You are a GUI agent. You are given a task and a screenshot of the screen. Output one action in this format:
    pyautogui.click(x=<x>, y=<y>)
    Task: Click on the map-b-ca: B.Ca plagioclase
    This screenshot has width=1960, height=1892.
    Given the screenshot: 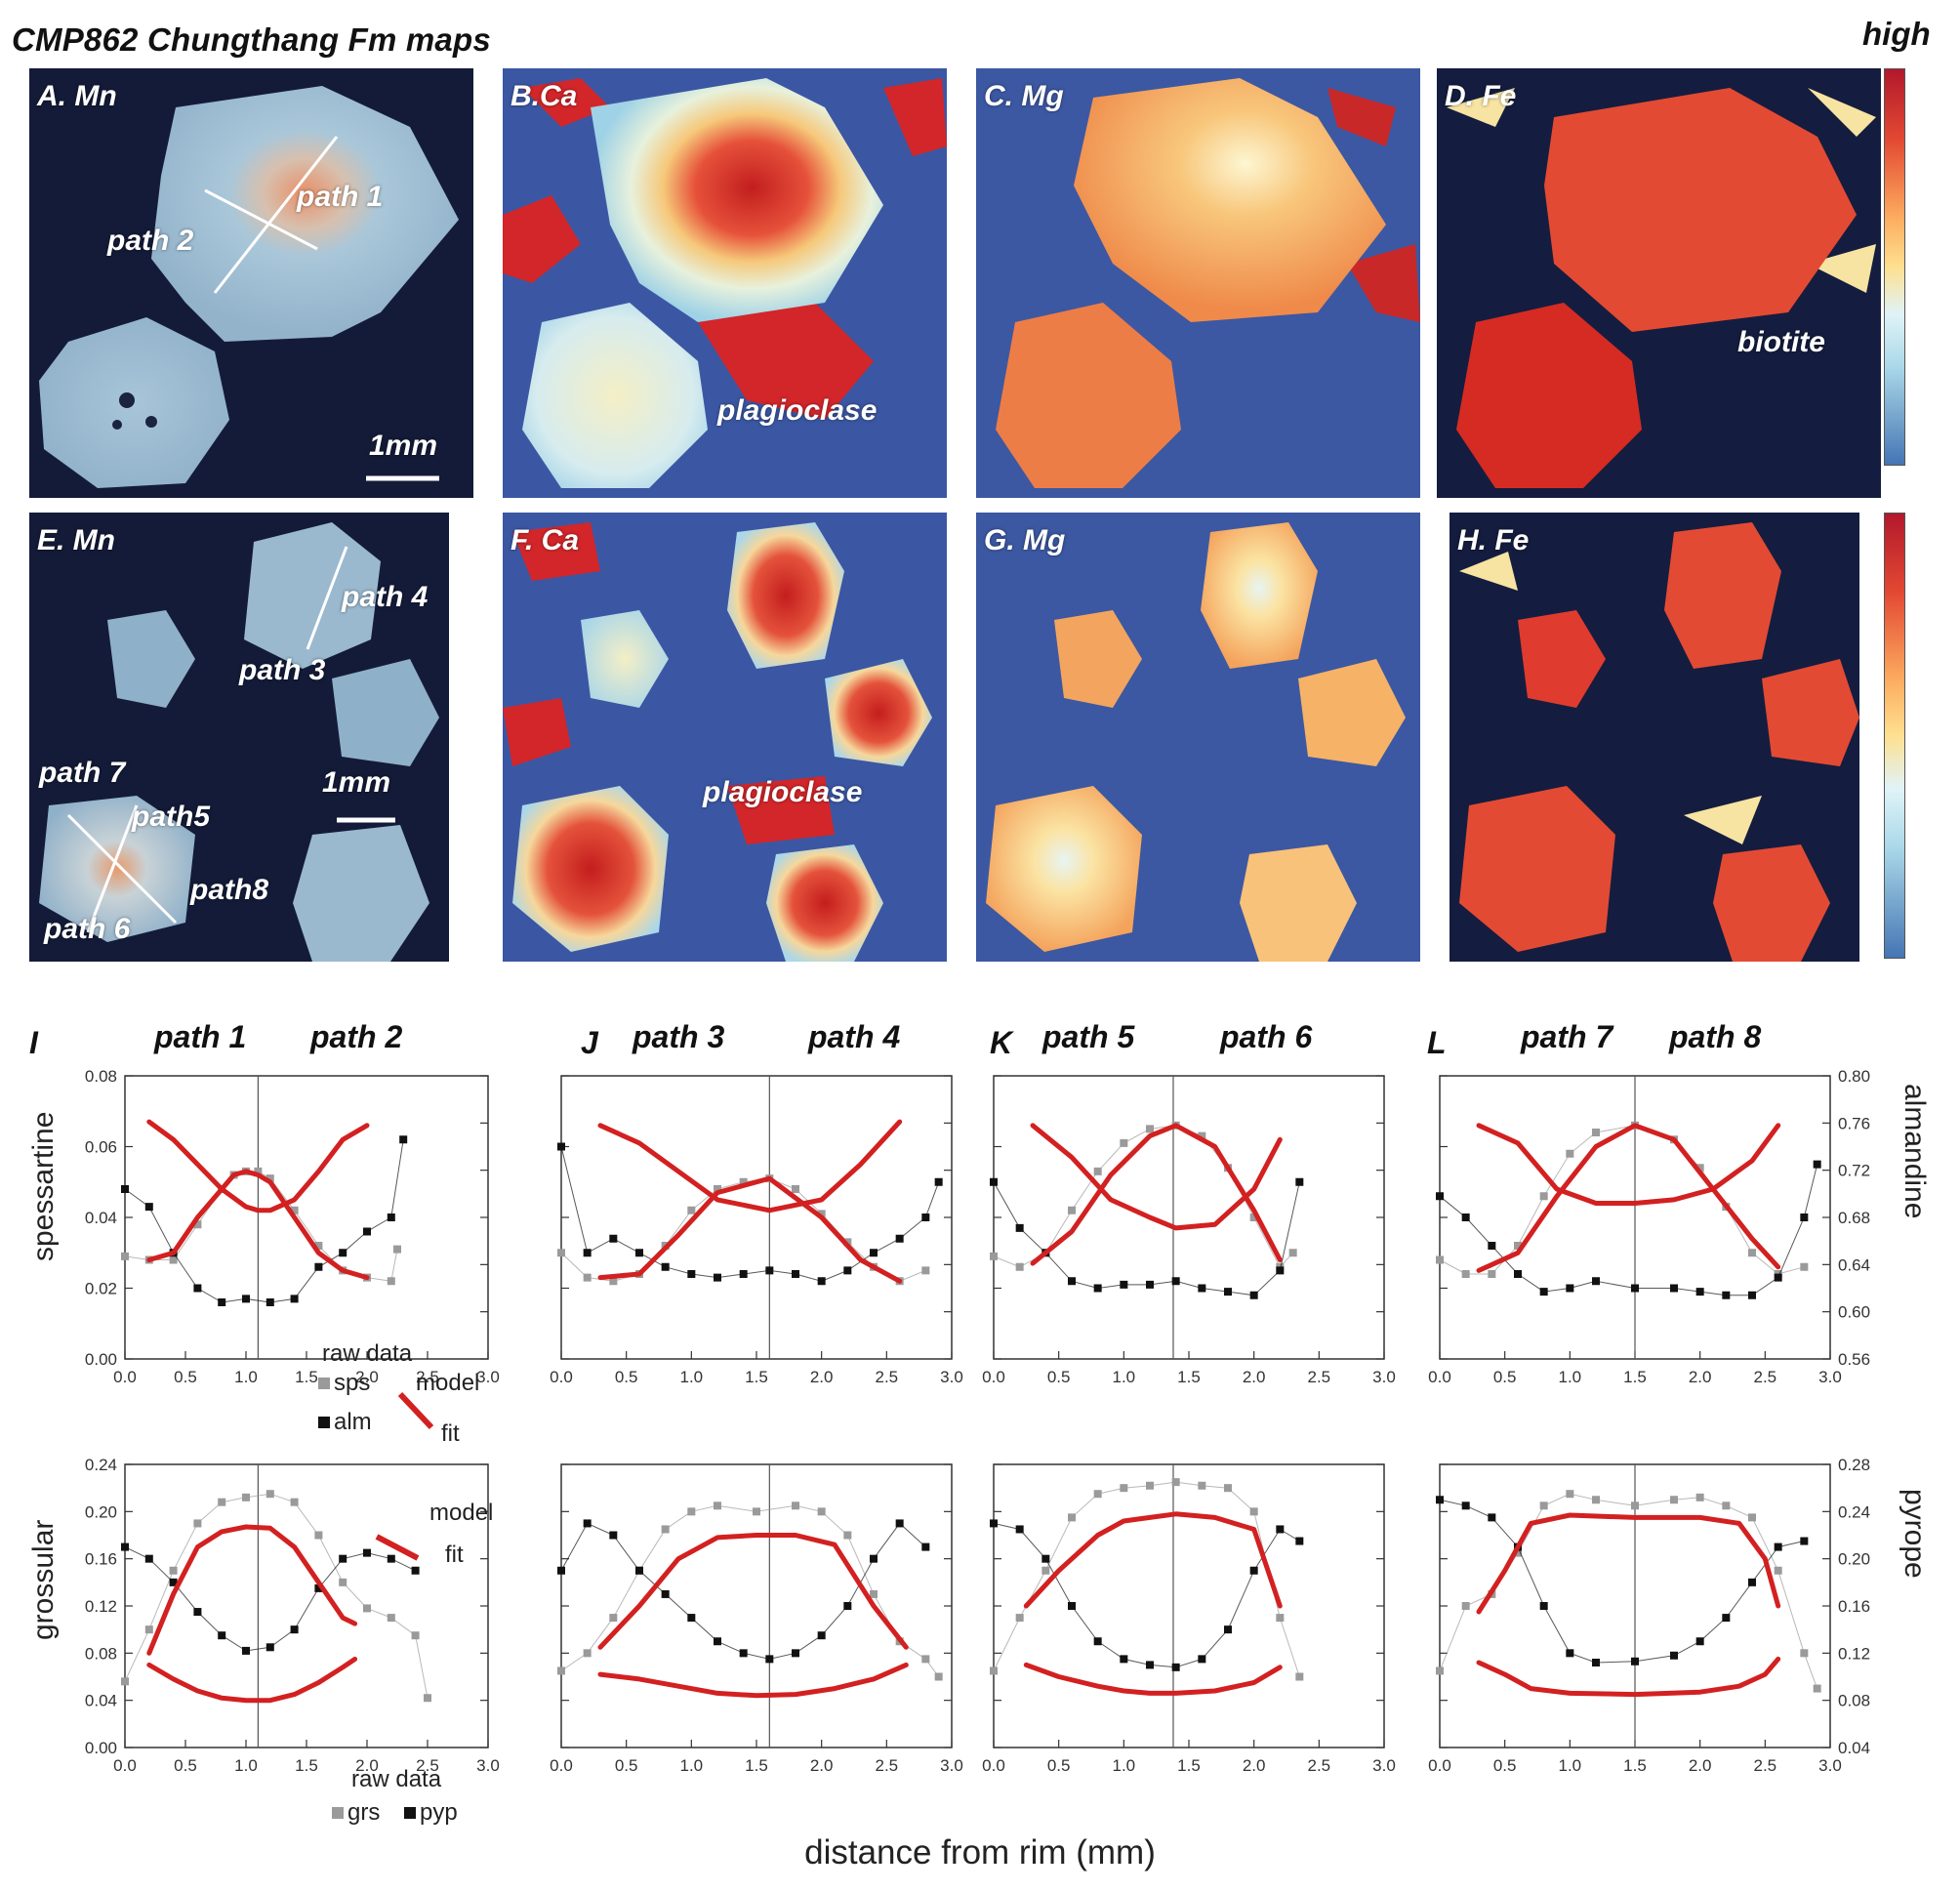 What is the action you would take?
    pyautogui.click(x=725, y=283)
    